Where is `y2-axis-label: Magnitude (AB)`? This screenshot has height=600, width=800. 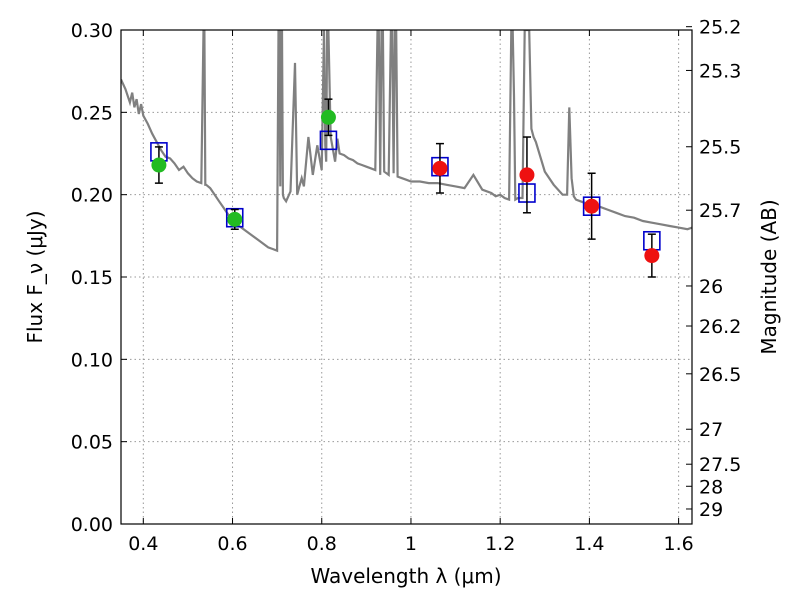 y2-axis-label: Magnitude (AB) is located at coordinates (769, 276).